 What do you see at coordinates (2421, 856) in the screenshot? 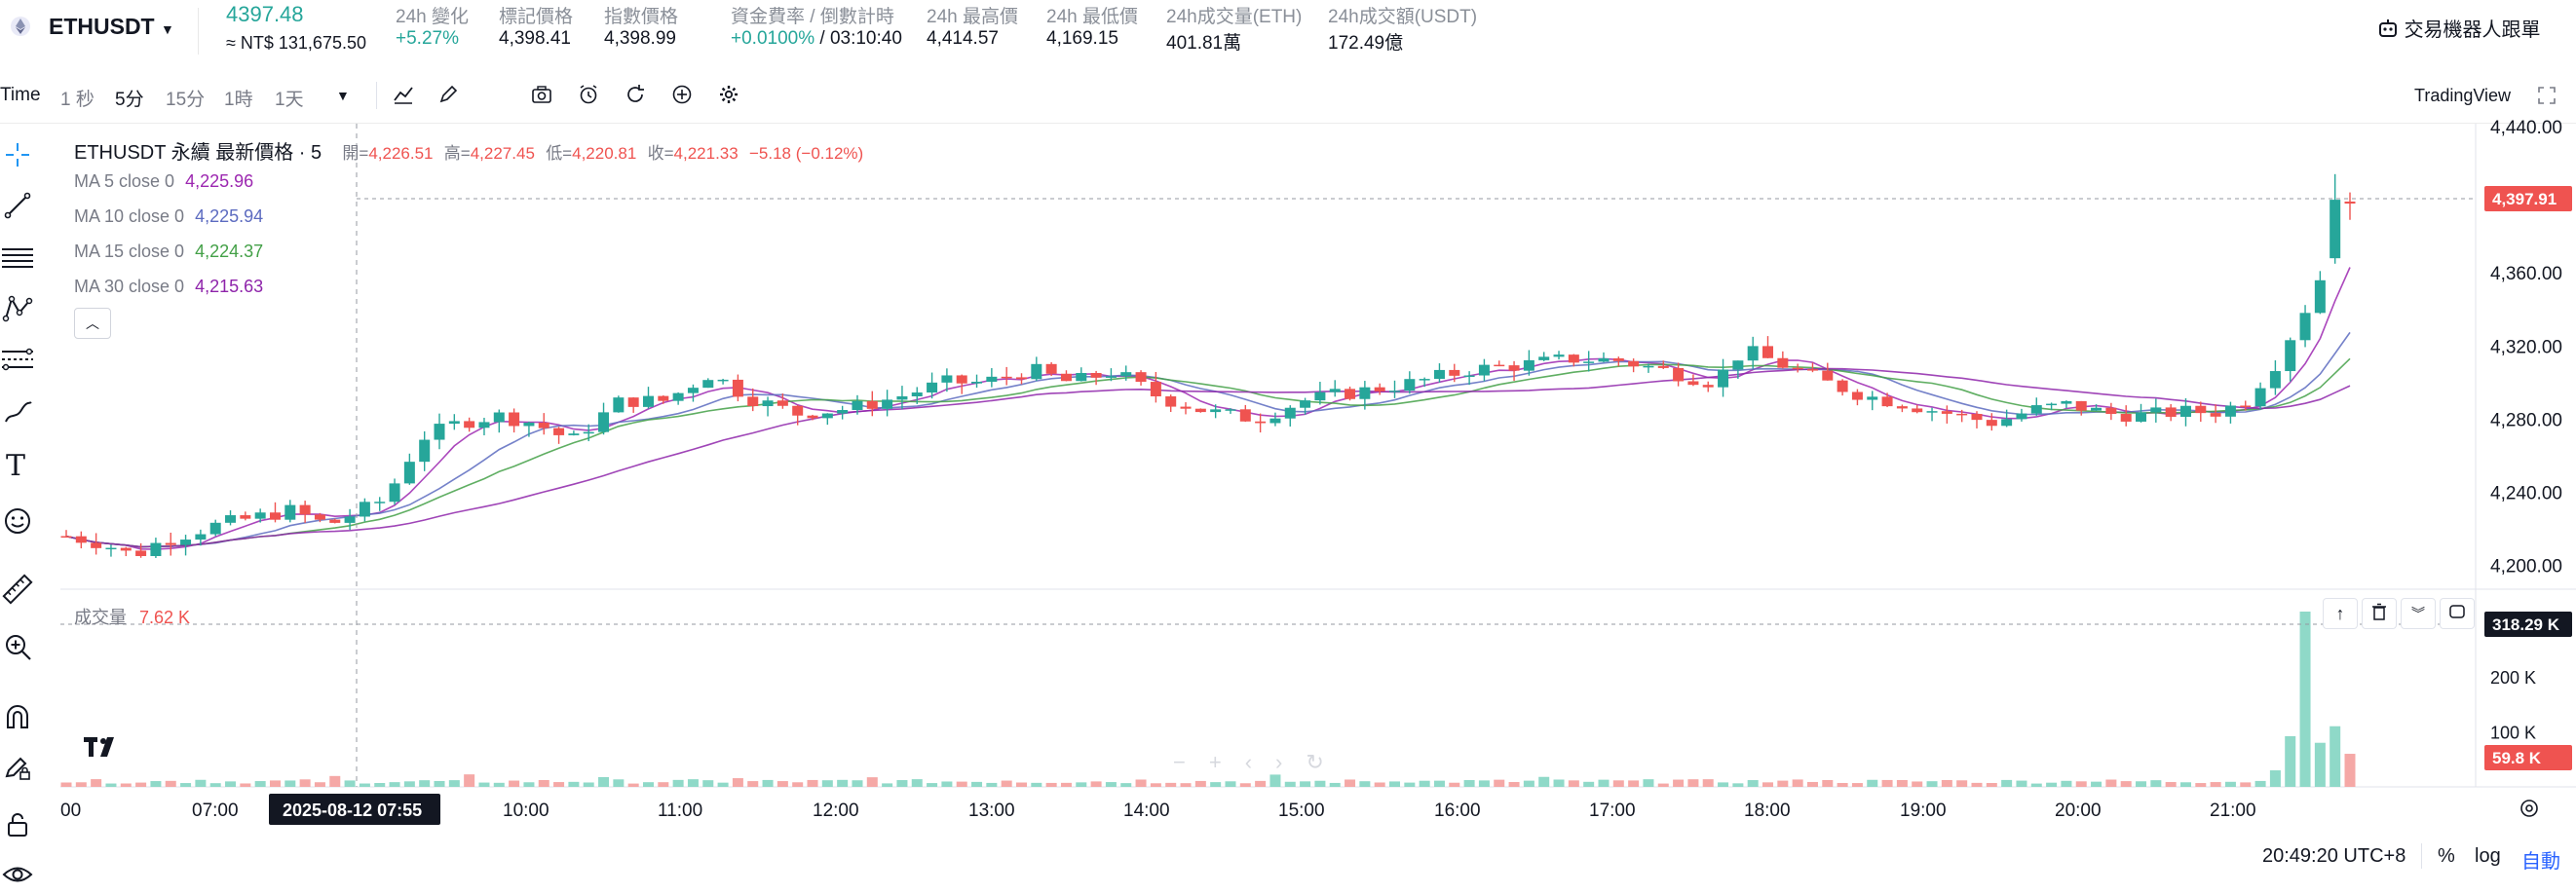
I see `divider` at bounding box center [2421, 856].